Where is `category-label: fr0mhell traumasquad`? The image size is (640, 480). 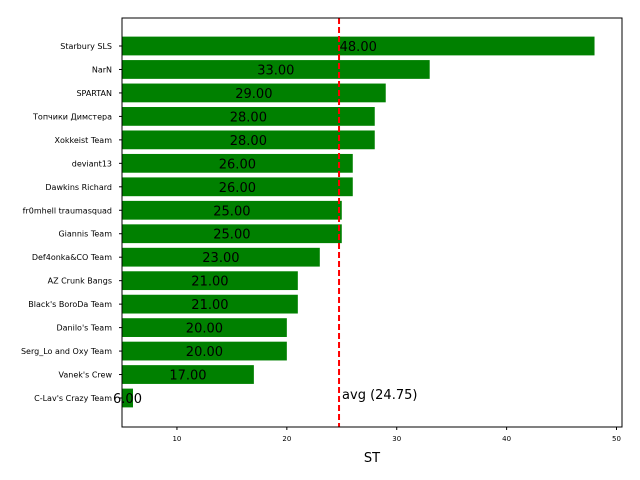 category-label: fr0mhell traumasquad is located at coordinates (67, 210).